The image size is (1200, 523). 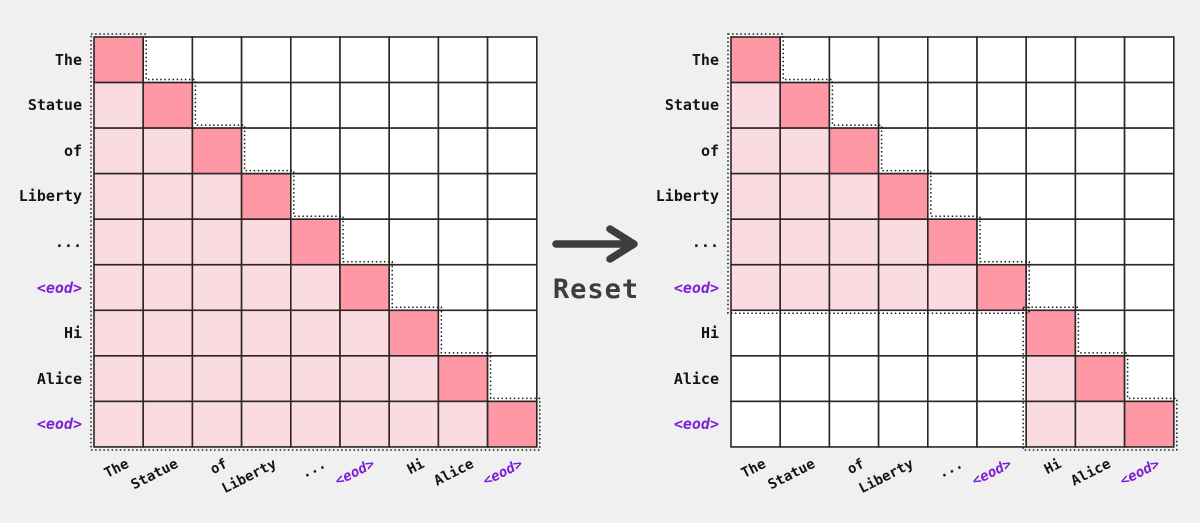 What do you see at coordinates (1100, 378) in the screenshot?
I see `causal-block-outline` at bounding box center [1100, 378].